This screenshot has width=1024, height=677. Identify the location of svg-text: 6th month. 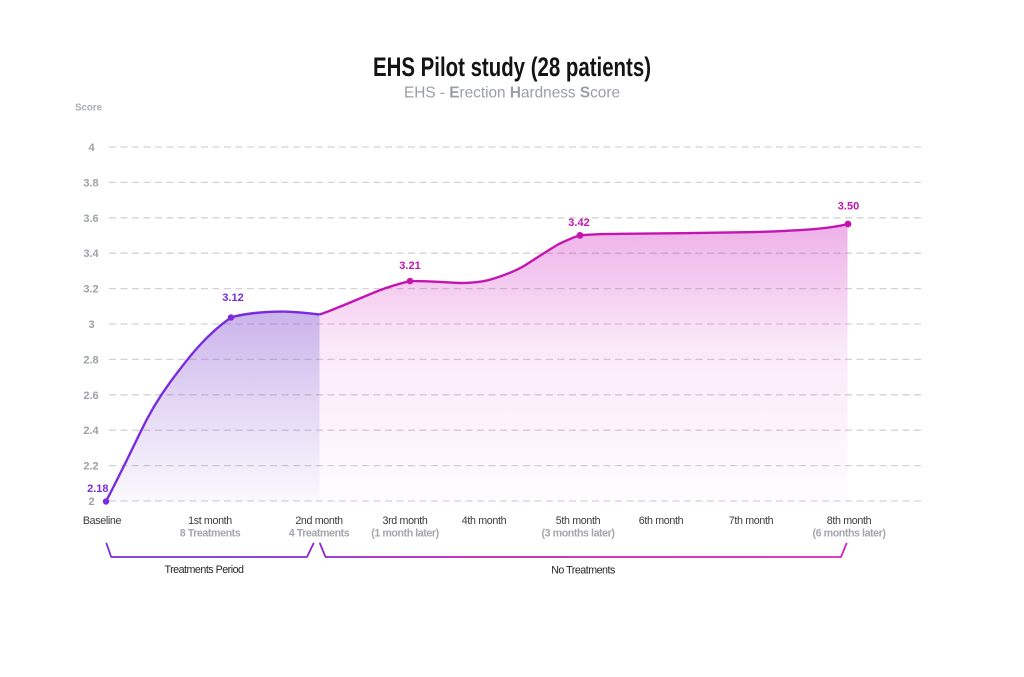
(661, 521).